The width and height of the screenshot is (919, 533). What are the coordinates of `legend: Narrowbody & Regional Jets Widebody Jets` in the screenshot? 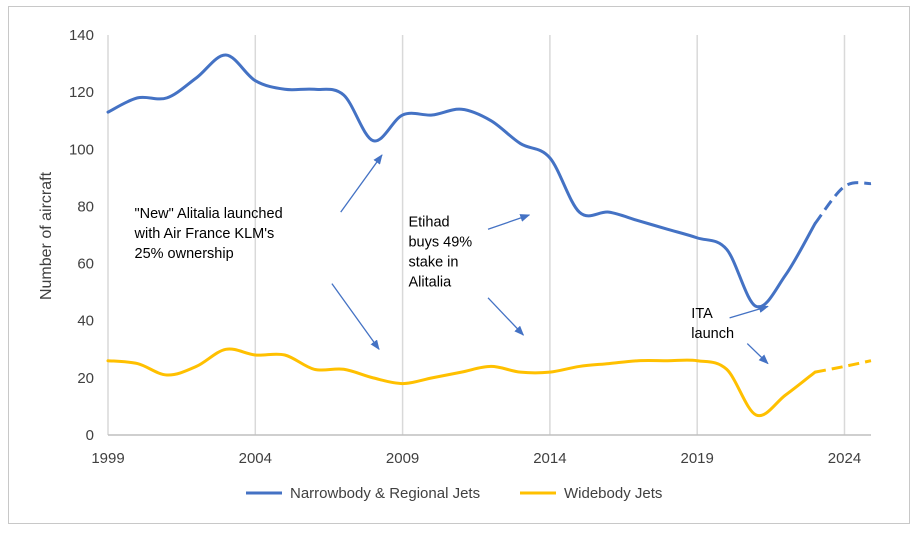 It's located at (454, 493).